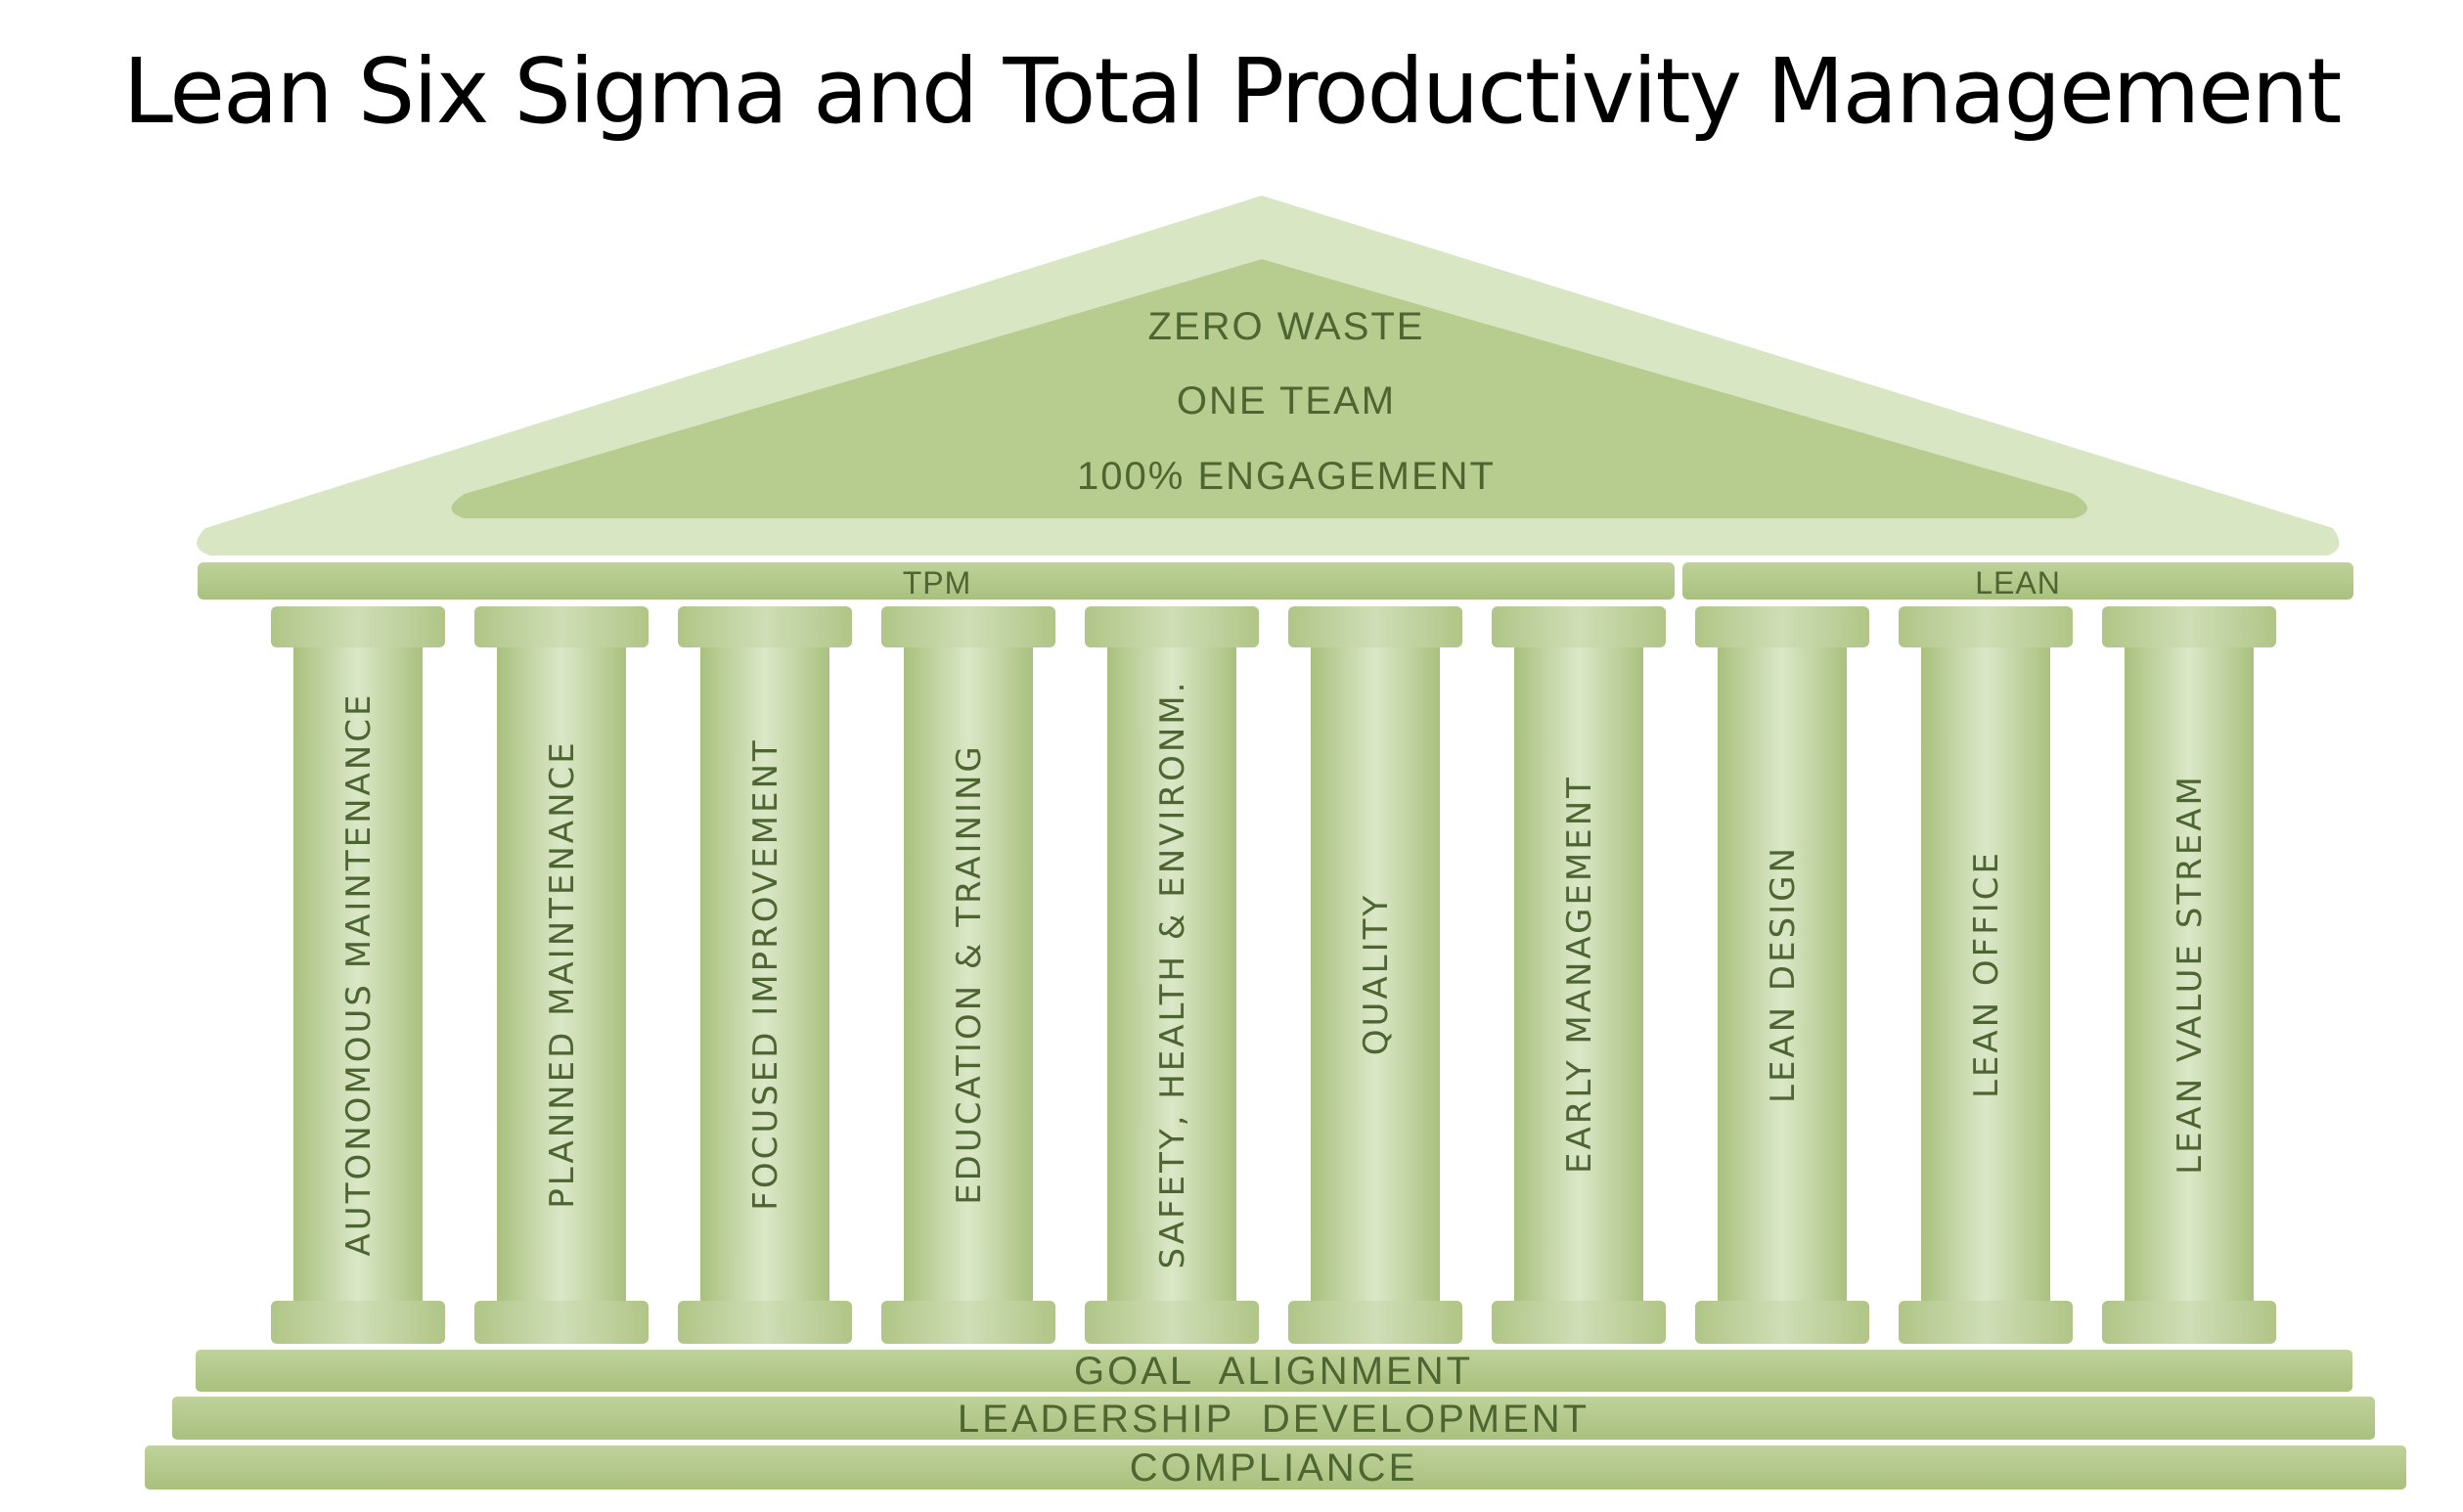 Image resolution: width=2463 pixels, height=1512 pixels. What do you see at coordinates (1286, 327) in the screenshot?
I see `roof-line-zero-waste: ZERO WASTE` at bounding box center [1286, 327].